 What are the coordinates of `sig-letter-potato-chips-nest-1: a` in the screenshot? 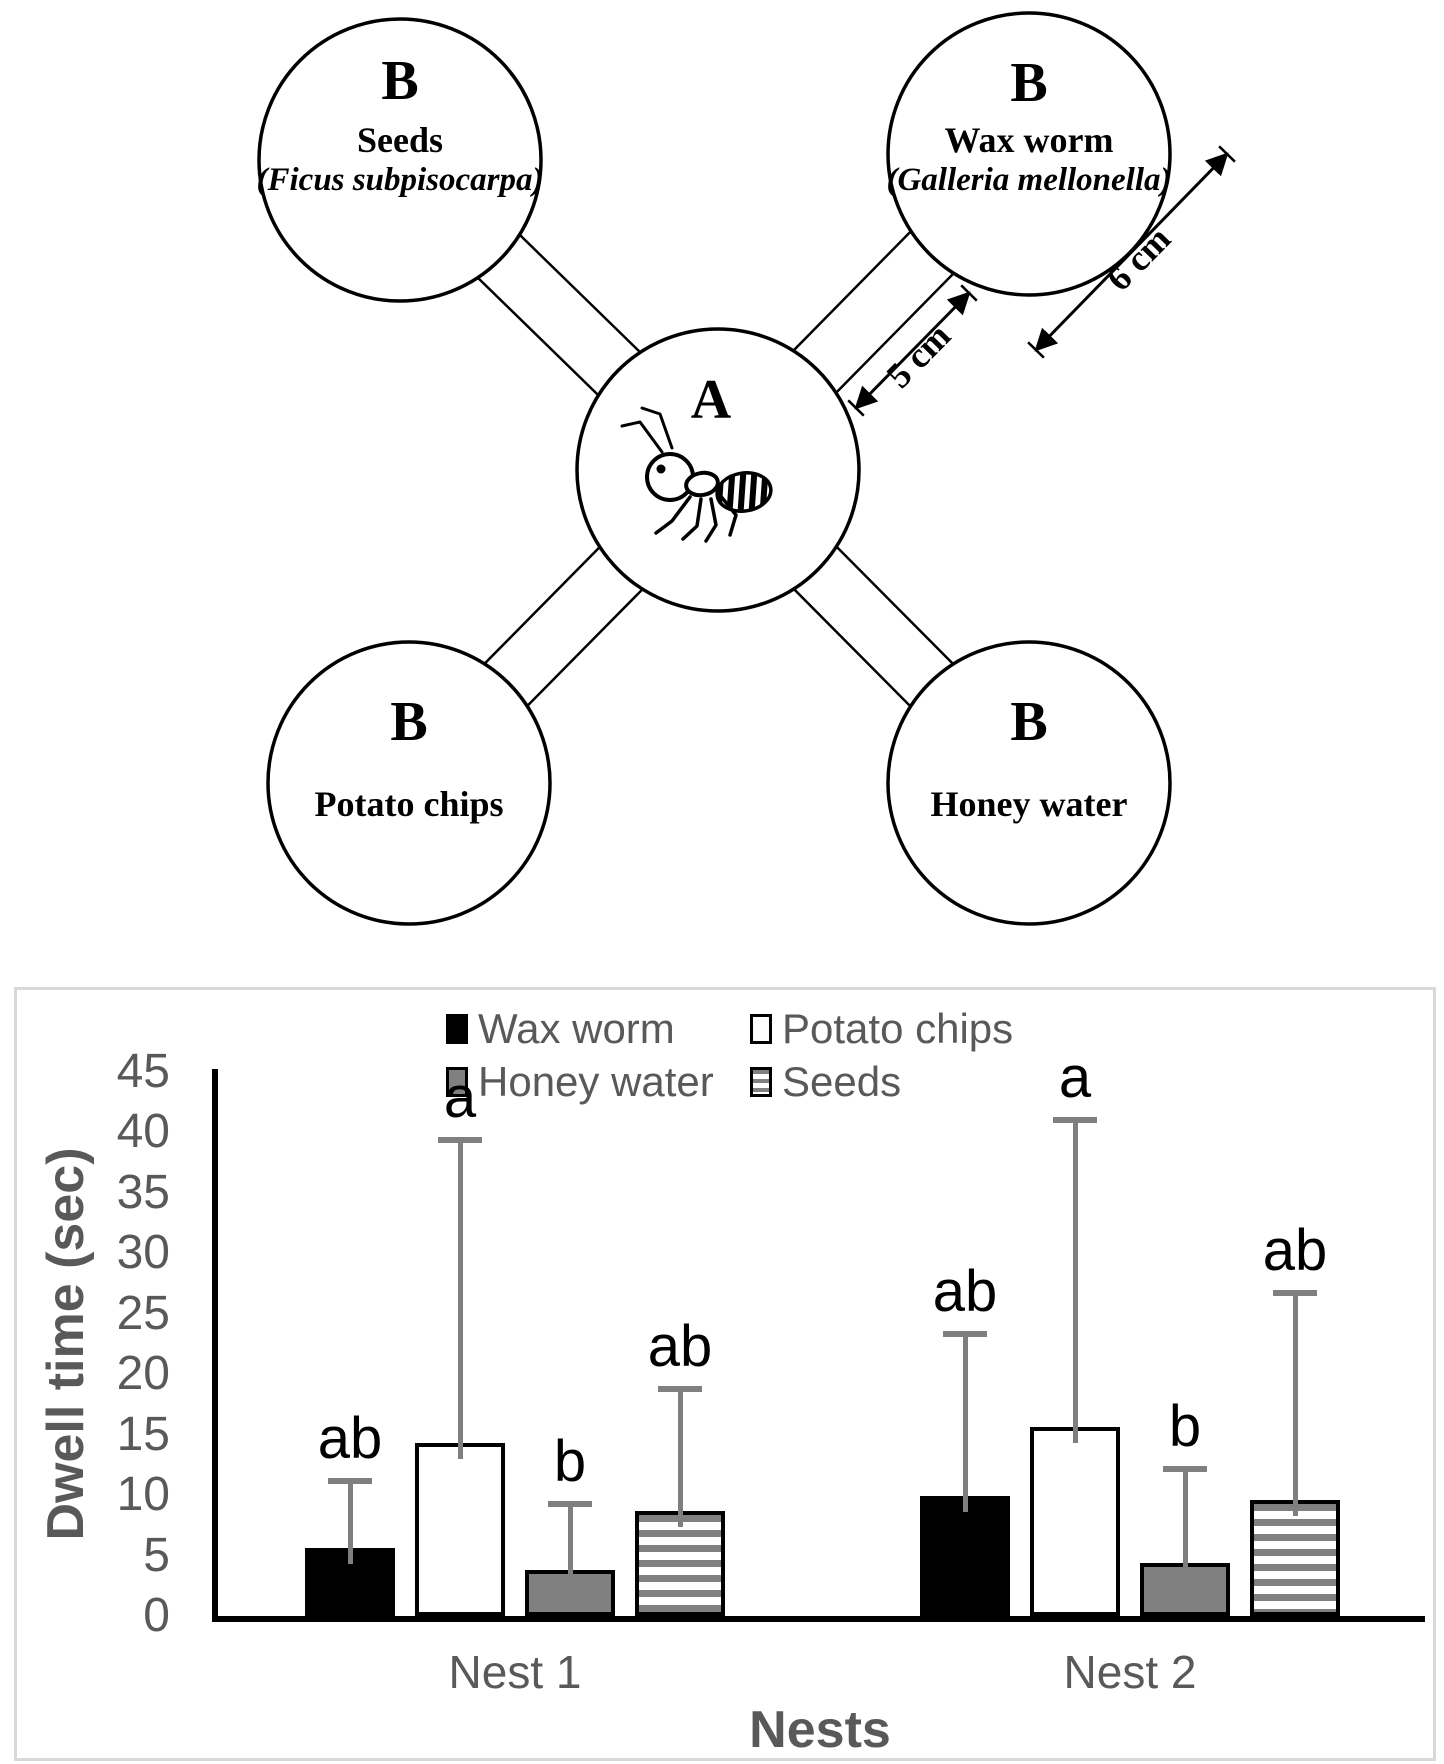 It's located at (460, 1097).